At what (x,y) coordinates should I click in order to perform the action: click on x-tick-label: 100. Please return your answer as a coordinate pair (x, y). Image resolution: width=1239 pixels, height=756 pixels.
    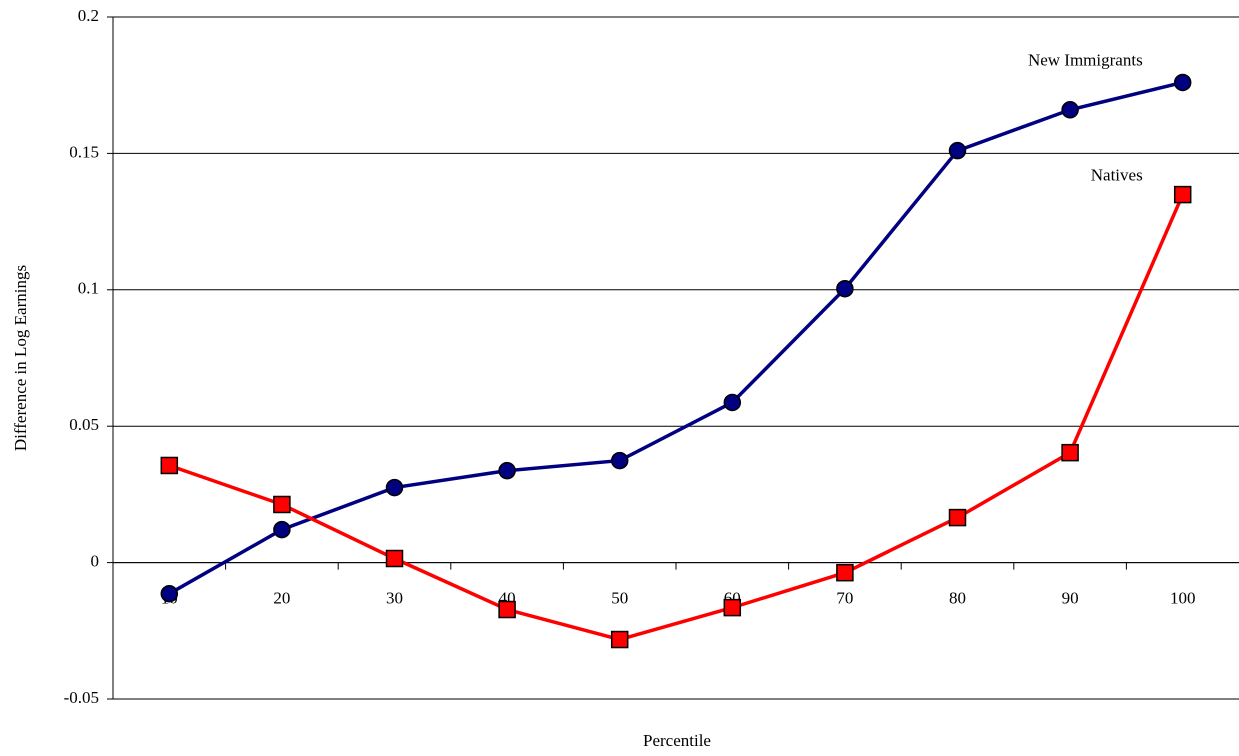
    Looking at the image, I should click on (1183, 598).